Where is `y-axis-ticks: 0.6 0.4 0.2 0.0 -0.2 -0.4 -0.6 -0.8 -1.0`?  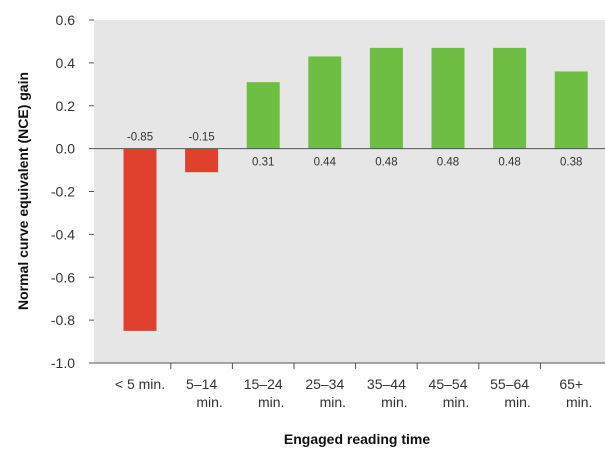
y-axis-ticks: 0.6 0.4 0.2 0.0 -0.2 -0.4 -0.6 -0.8 -1.0 is located at coordinates (72, 191).